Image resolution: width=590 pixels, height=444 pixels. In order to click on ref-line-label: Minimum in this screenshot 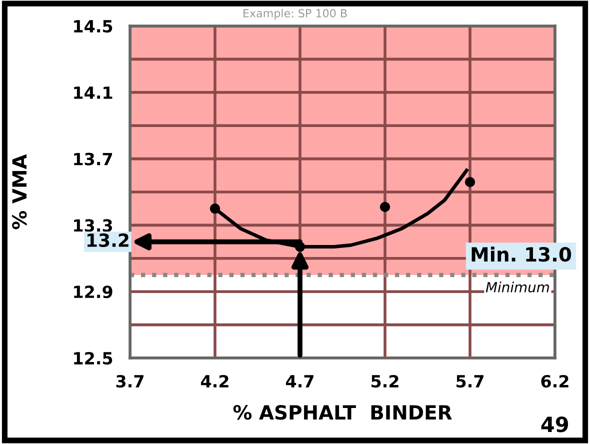, I will do `click(517, 287)`.